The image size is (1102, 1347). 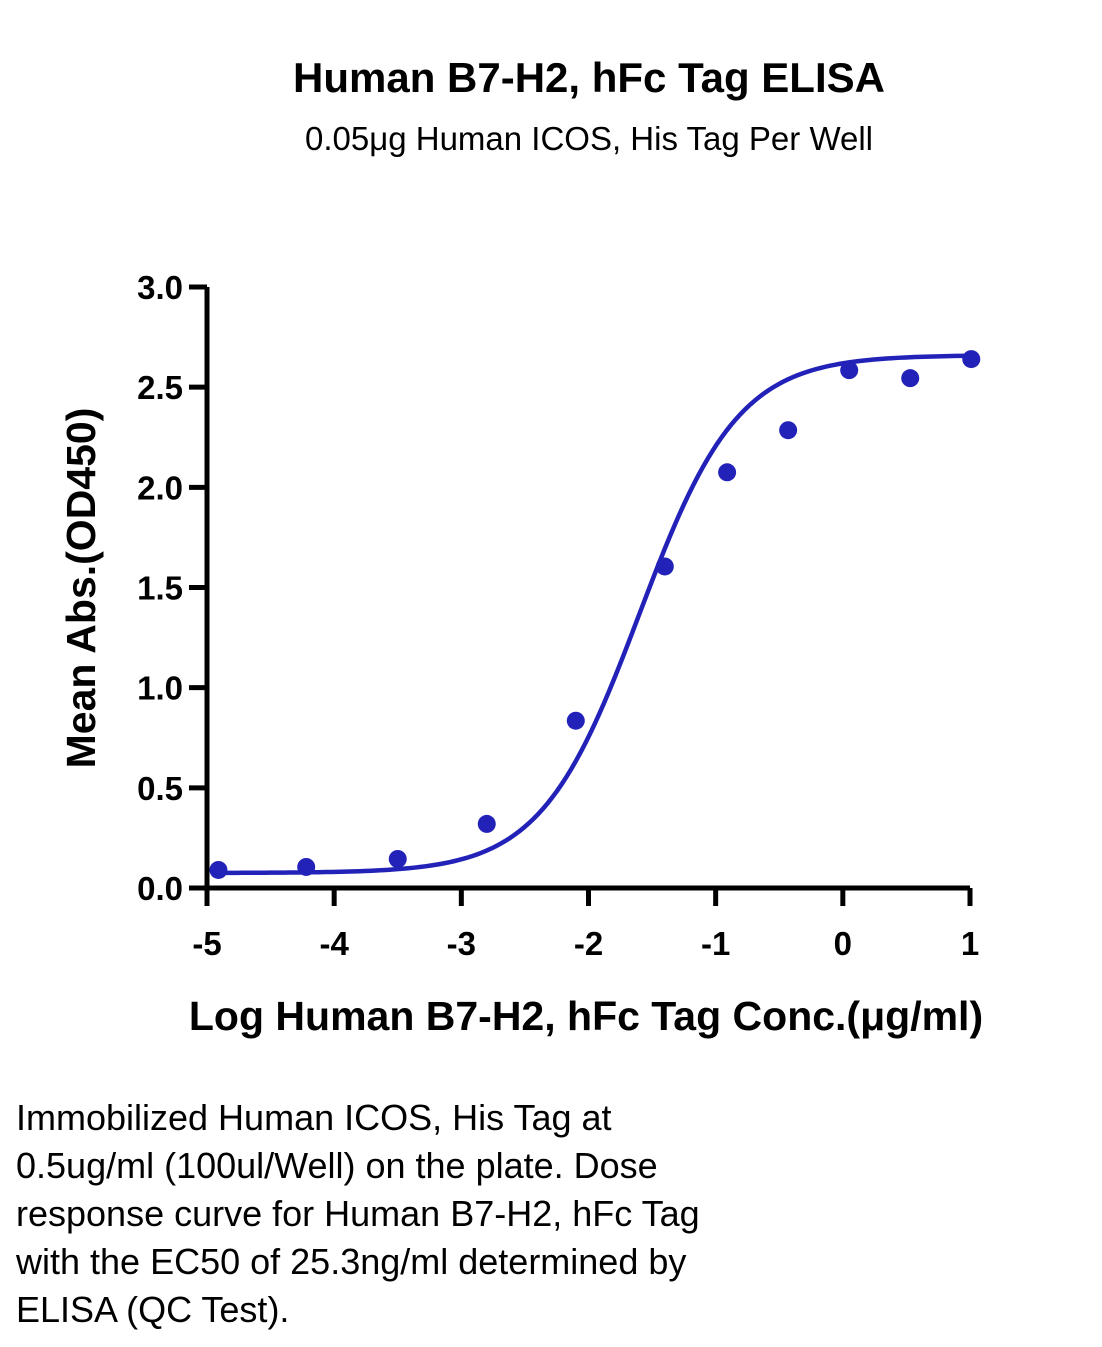 I want to click on x-axis-title: Log Human B7-H2, hFc Tag Conc.(μg/ml), so click(x=586, y=1016).